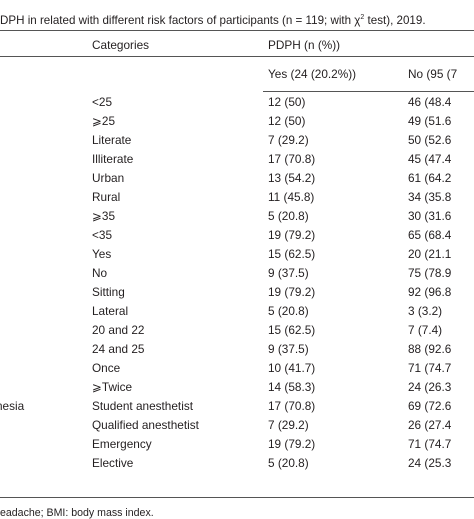 The width and height of the screenshot is (474, 519). Describe the element at coordinates (104, 216) in the screenshot. I see `row-category: ⩾35` at that location.